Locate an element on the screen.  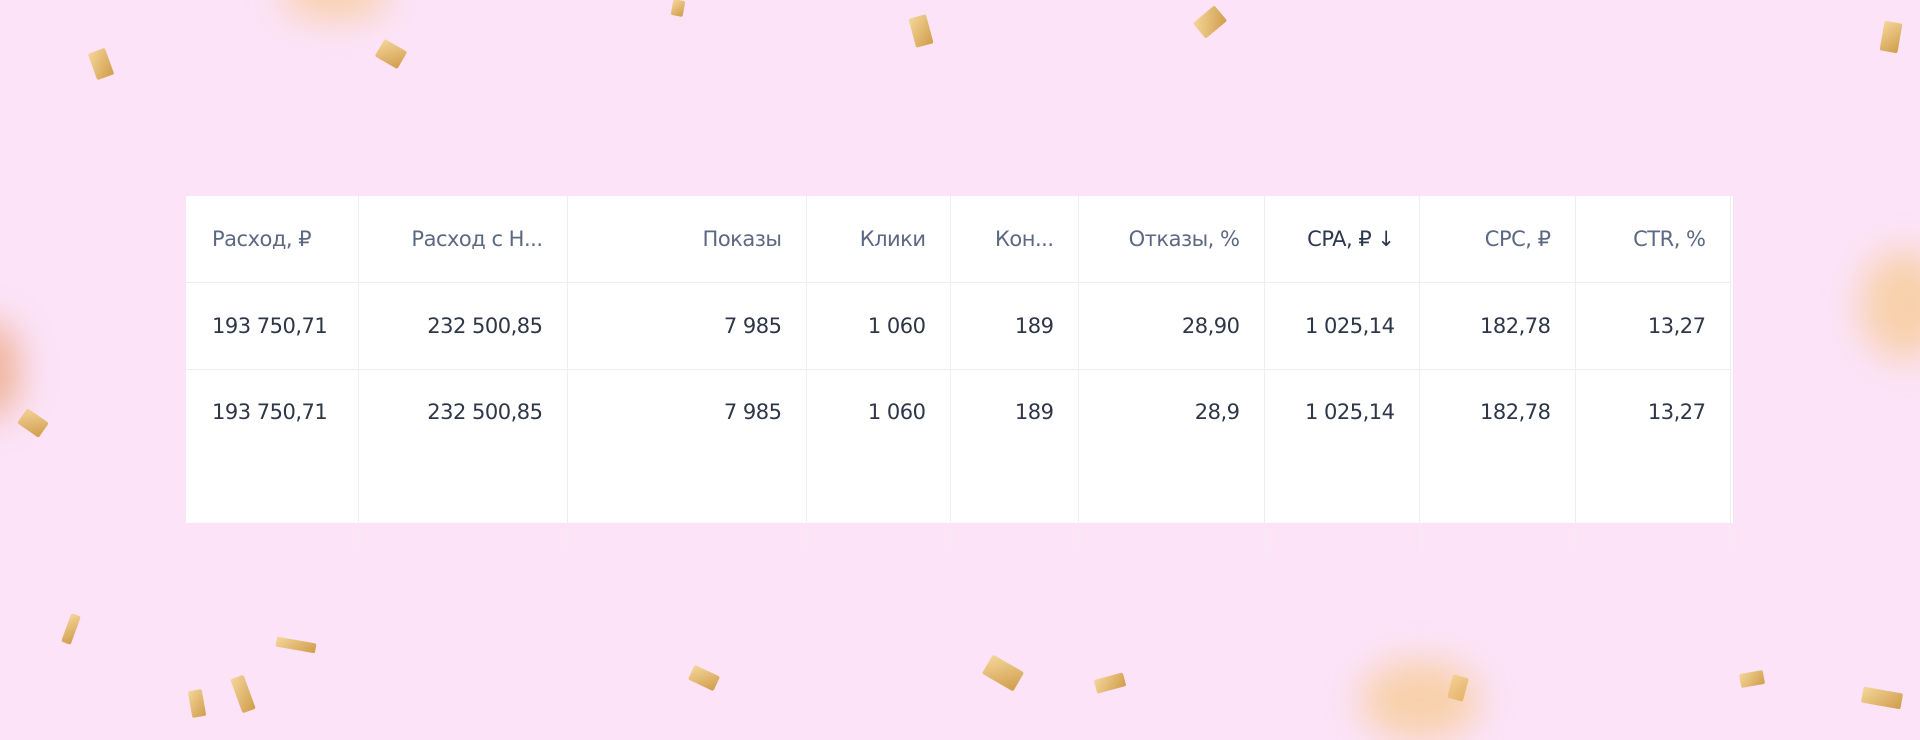
cell-bounces: 28,9 is located at coordinates (1171, 460).